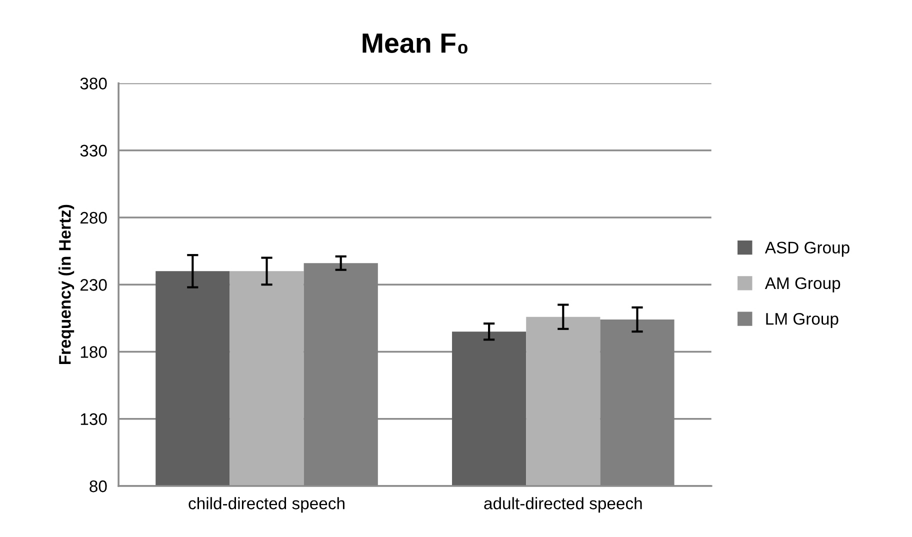 The height and width of the screenshot is (537, 912). Describe the element at coordinates (93, 419) in the screenshot. I see `y-tick-label: 130` at that location.